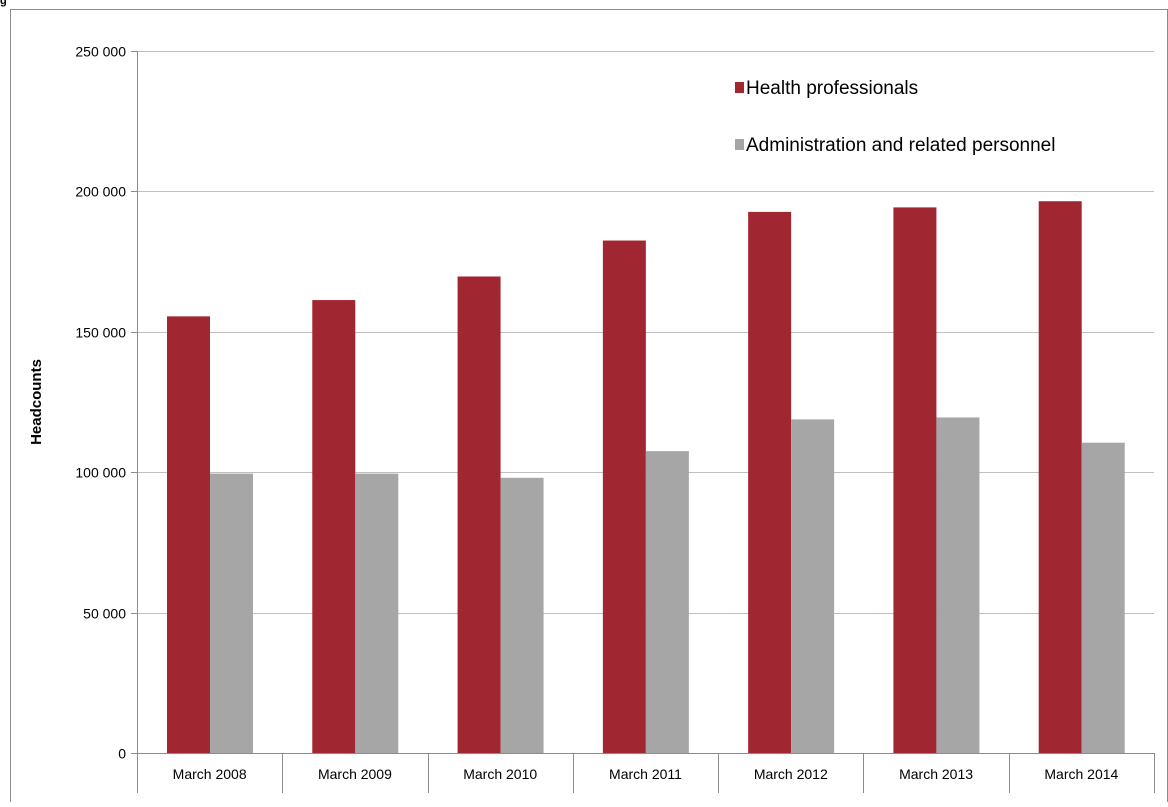 The width and height of the screenshot is (1168, 807). What do you see at coordinates (36, 402) in the screenshot?
I see `y-axis-title: Headcounts` at bounding box center [36, 402].